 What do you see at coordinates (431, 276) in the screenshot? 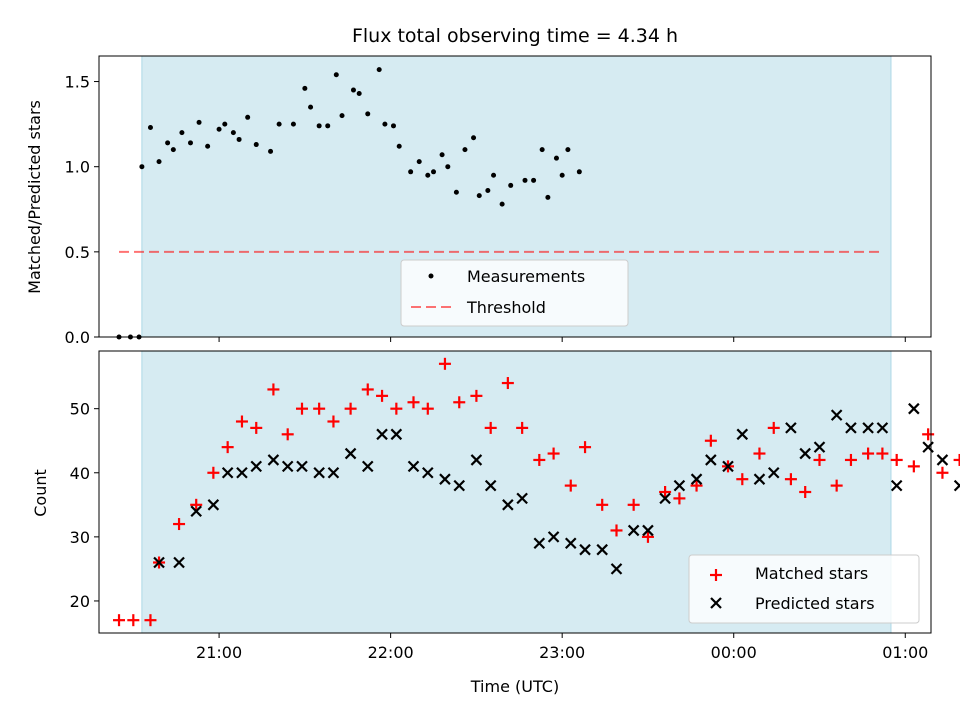
I see `measurements-legend-marker` at bounding box center [431, 276].